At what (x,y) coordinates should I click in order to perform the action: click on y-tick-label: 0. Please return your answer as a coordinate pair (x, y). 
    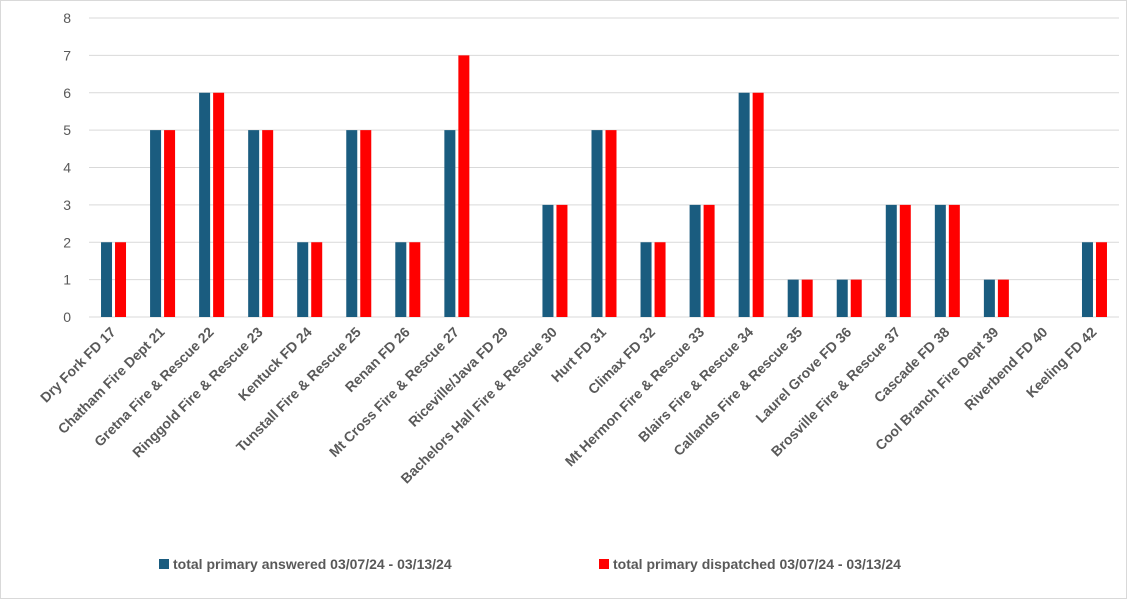
    Looking at the image, I should click on (67, 317).